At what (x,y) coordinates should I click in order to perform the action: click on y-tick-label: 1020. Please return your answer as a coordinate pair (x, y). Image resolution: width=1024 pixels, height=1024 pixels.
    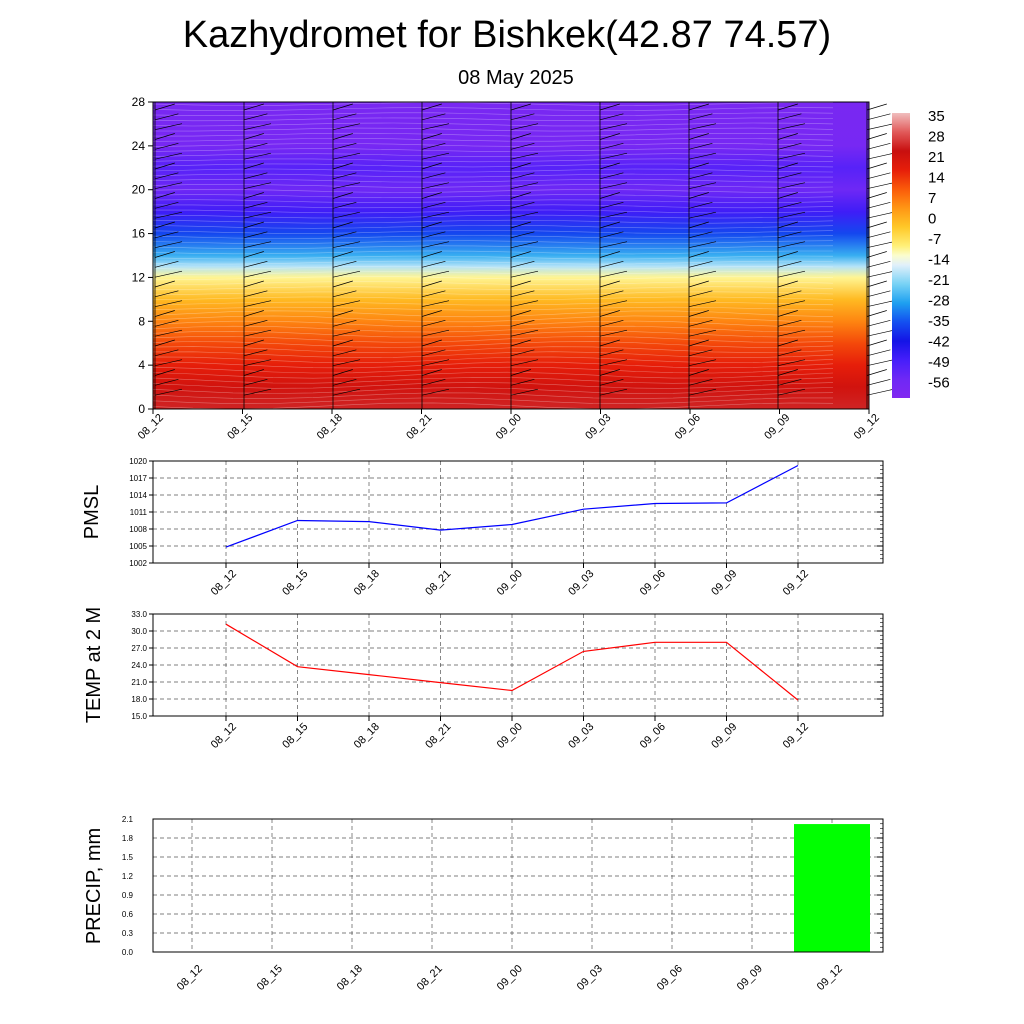
    Looking at the image, I should click on (138, 461).